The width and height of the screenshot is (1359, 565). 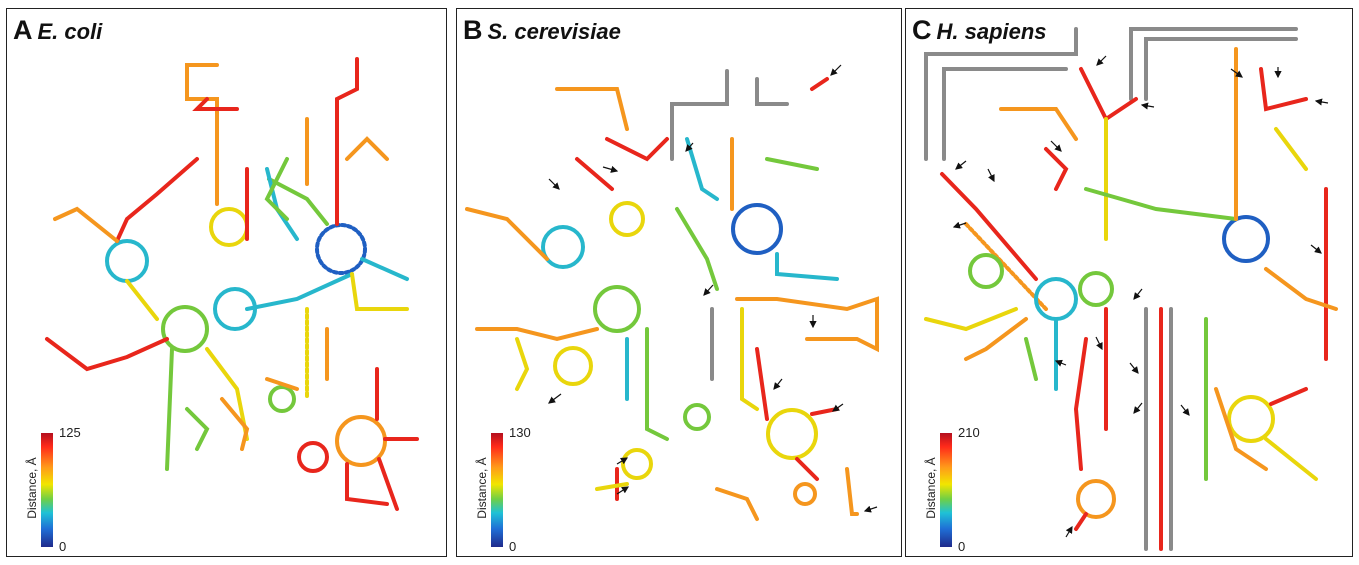 What do you see at coordinates (367, 148) in the screenshot?
I see `stem-a13` at bounding box center [367, 148].